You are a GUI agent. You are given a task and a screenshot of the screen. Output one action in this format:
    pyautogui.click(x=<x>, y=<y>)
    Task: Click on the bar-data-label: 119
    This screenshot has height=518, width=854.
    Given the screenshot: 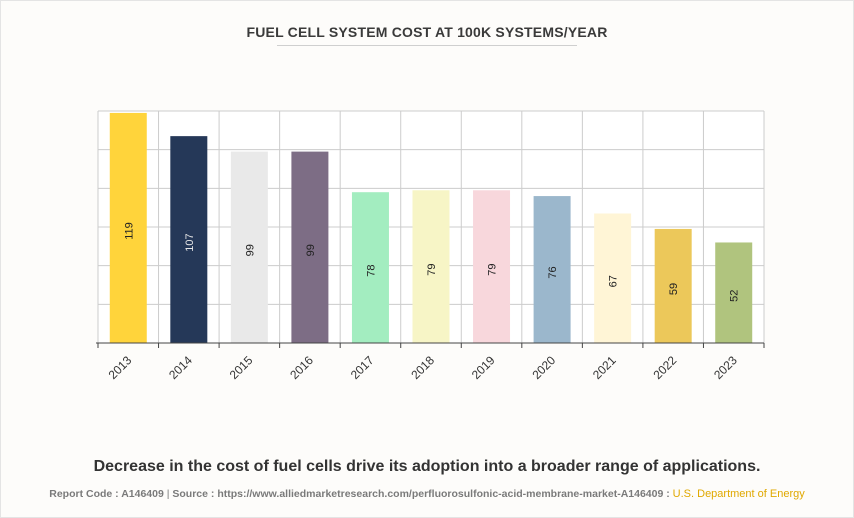 What is the action you would take?
    pyautogui.click(x=129, y=231)
    